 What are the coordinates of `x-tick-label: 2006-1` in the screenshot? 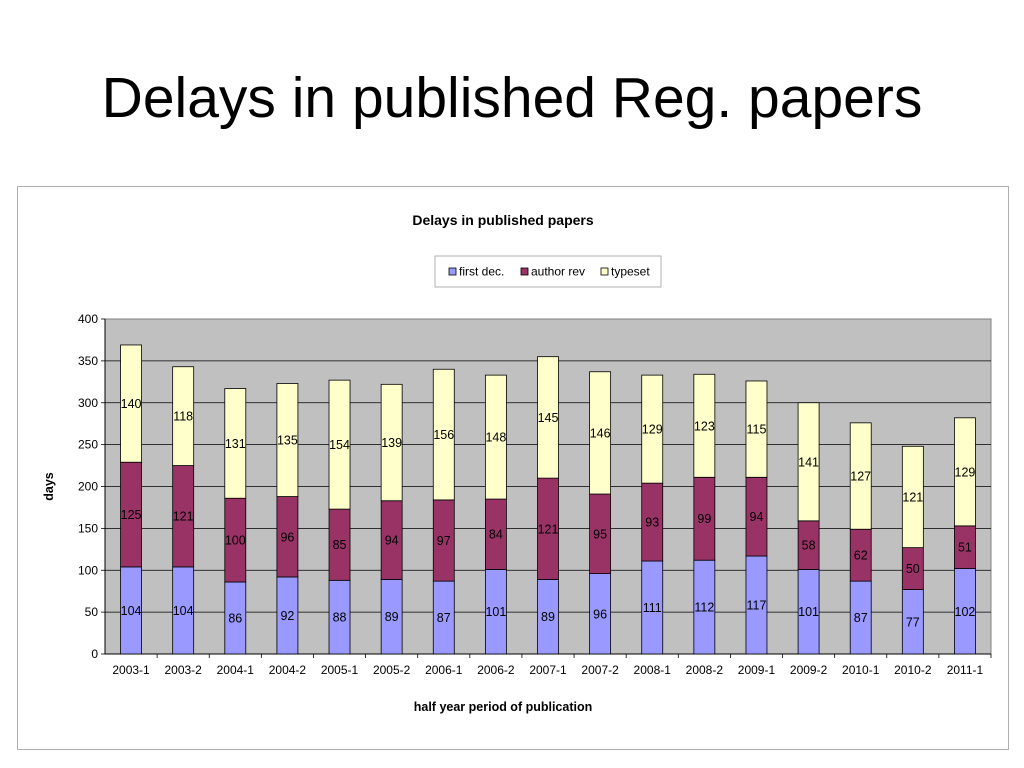 It's located at (444, 670).